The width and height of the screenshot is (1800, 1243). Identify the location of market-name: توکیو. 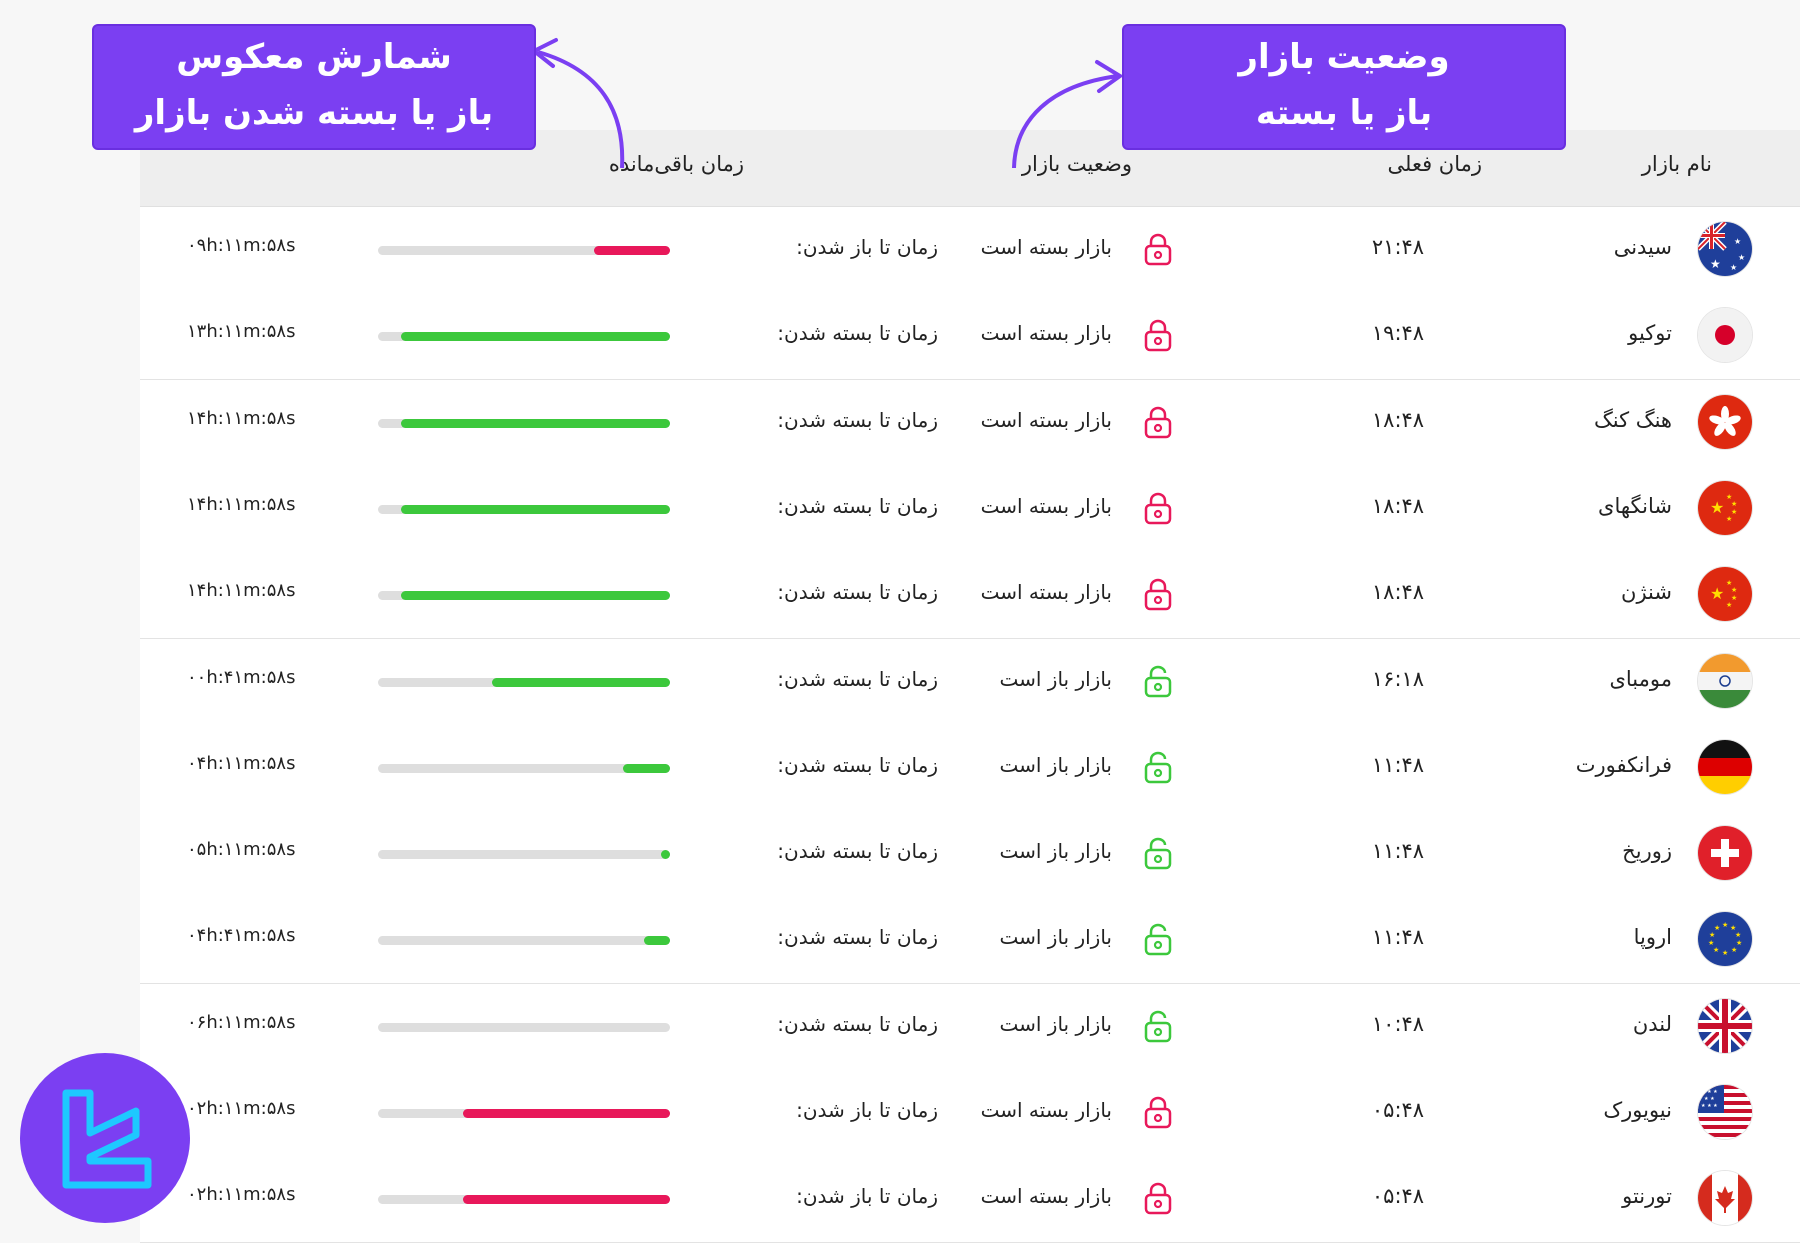
(1650, 333).